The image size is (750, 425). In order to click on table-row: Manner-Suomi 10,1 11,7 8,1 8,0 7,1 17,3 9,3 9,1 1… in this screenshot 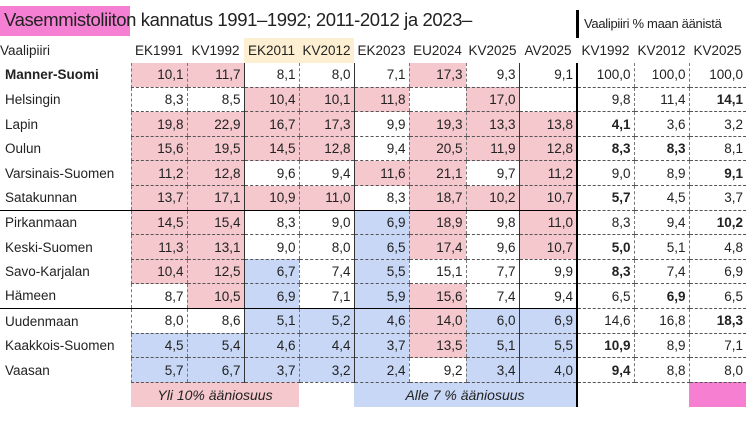, I will do `click(373, 75)`.